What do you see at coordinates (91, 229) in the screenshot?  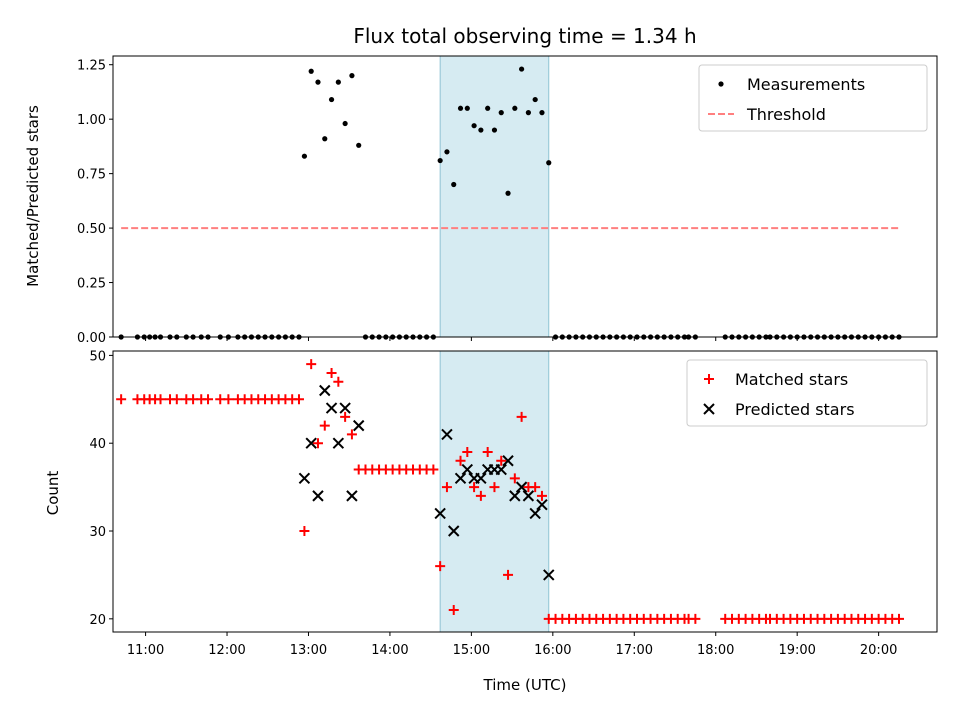 I see `y-tick-label: 0.50` at bounding box center [91, 229].